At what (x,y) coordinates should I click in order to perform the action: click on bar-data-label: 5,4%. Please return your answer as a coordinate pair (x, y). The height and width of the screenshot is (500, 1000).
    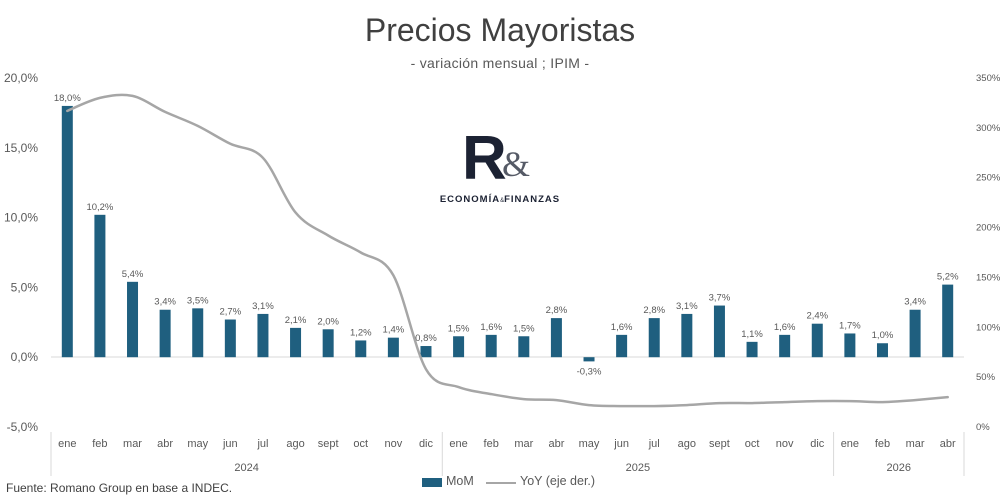
    Looking at the image, I should click on (133, 274).